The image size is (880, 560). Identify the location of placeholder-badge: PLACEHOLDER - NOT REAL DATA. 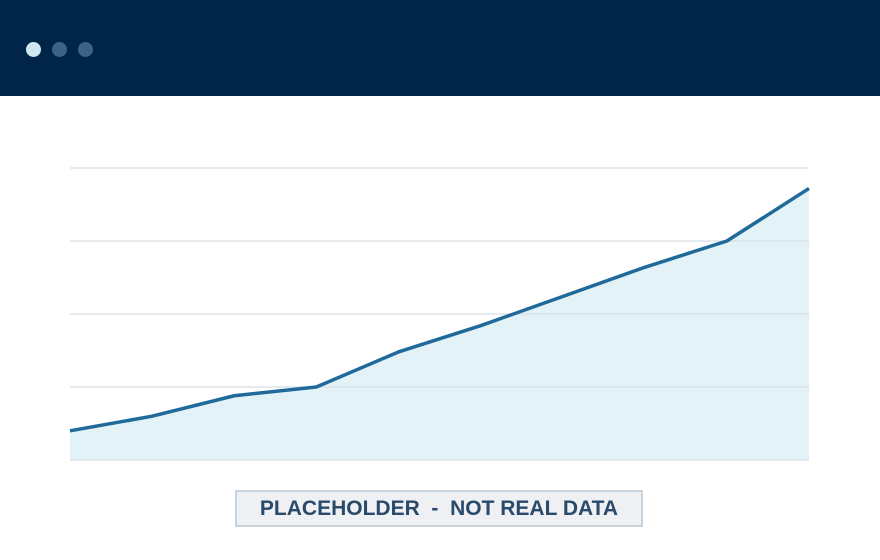
(439, 508).